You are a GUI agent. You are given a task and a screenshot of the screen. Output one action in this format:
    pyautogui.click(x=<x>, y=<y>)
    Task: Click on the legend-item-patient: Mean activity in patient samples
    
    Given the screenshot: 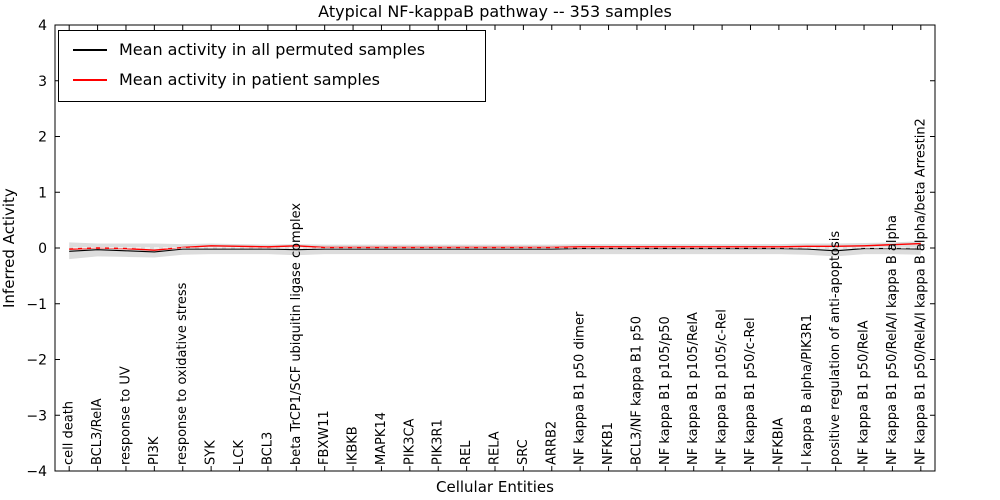 What is the action you would take?
    pyautogui.click(x=249, y=80)
    